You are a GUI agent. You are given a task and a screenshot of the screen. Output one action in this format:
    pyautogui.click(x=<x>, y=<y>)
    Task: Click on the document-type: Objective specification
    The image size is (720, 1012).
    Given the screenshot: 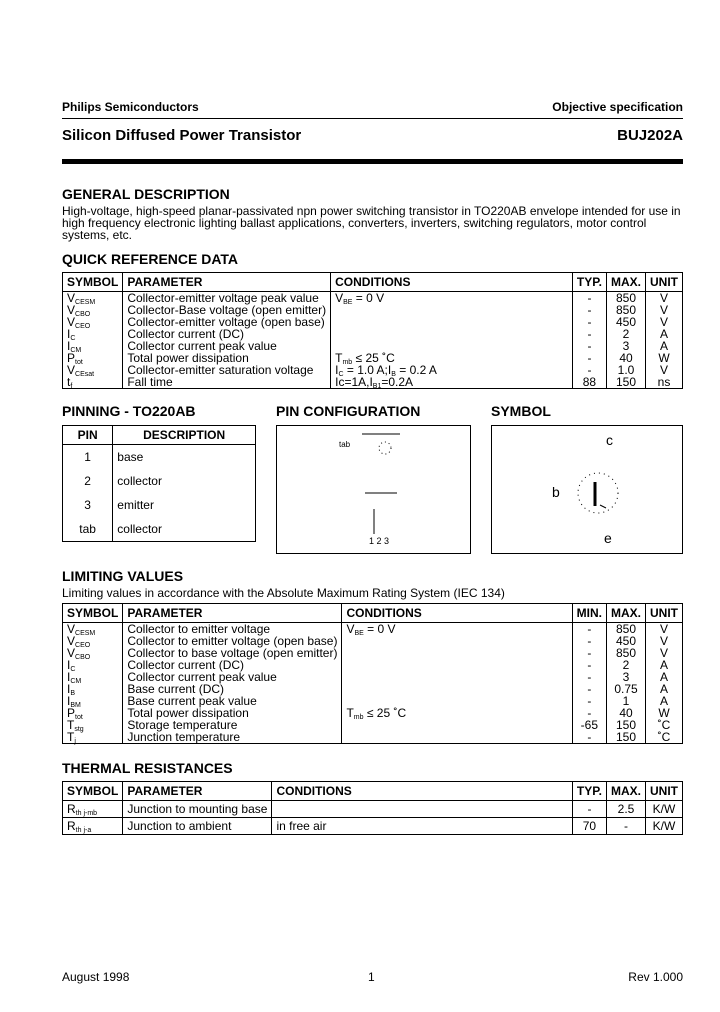 What is the action you would take?
    pyautogui.click(x=617, y=107)
    